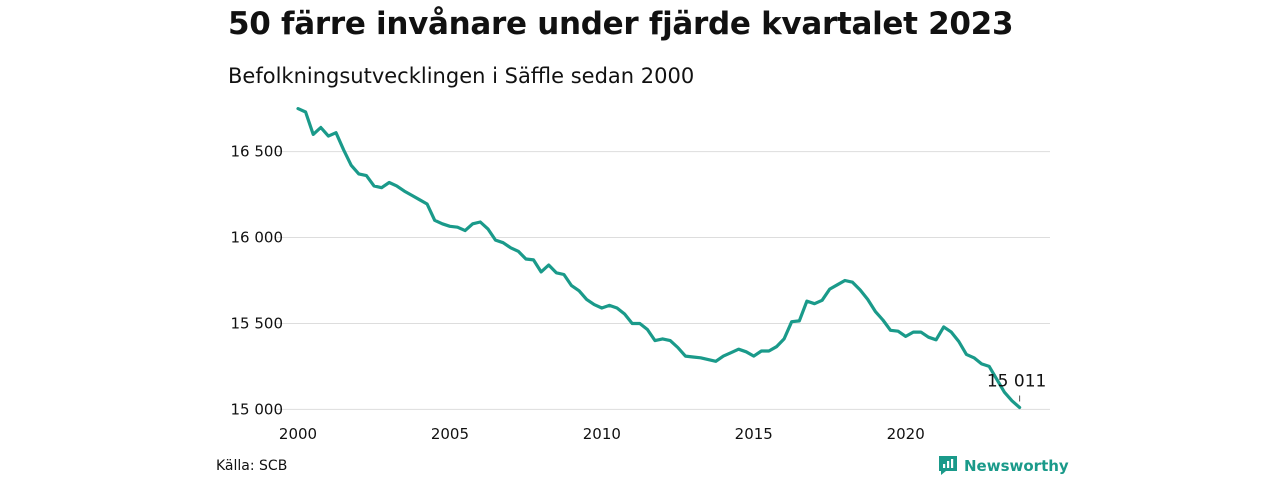 The width and height of the screenshot is (1280, 480). Describe the element at coordinates (257, 238) in the screenshot. I see `y-tick-label: 16 000` at that location.